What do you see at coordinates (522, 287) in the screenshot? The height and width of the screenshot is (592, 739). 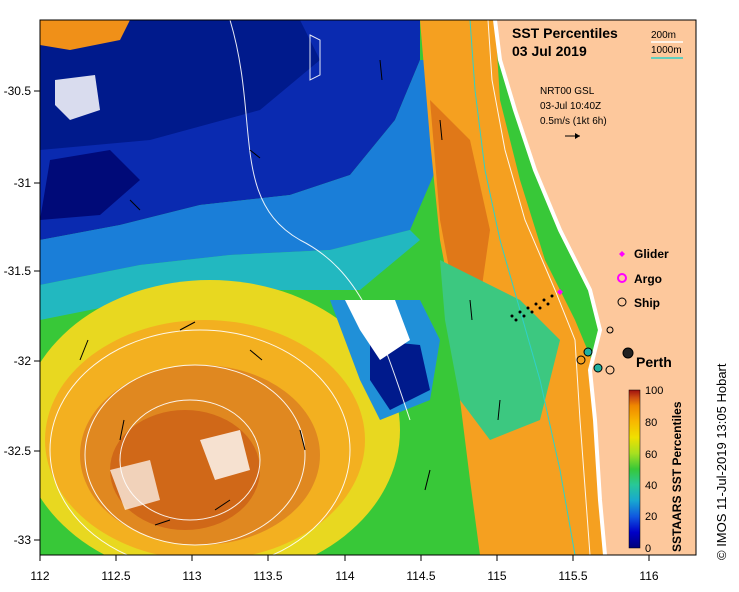 I see `bathymetry-1000m` at bounding box center [522, 287].